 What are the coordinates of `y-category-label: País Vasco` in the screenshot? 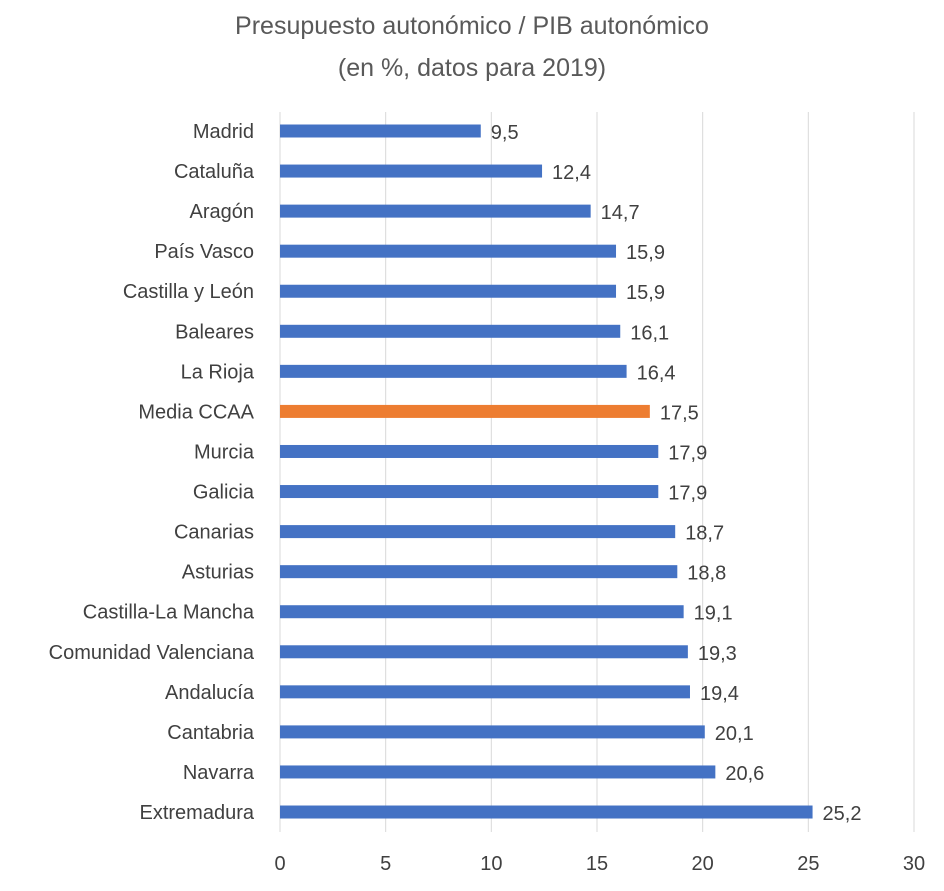 It's located at (204, 252).